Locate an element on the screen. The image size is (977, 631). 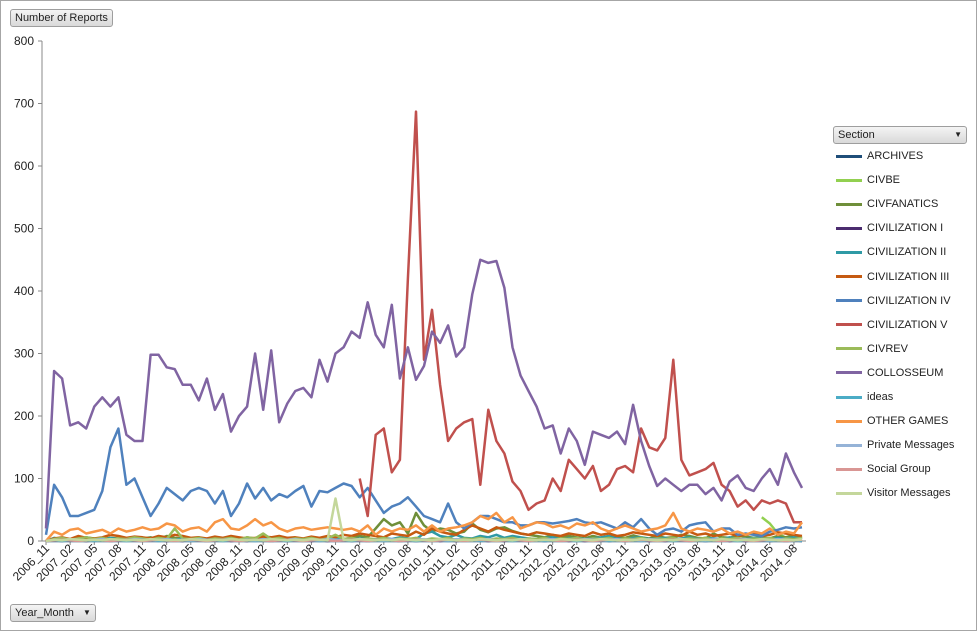
y-tick-label: 0 is located at coordinates (30, 541).